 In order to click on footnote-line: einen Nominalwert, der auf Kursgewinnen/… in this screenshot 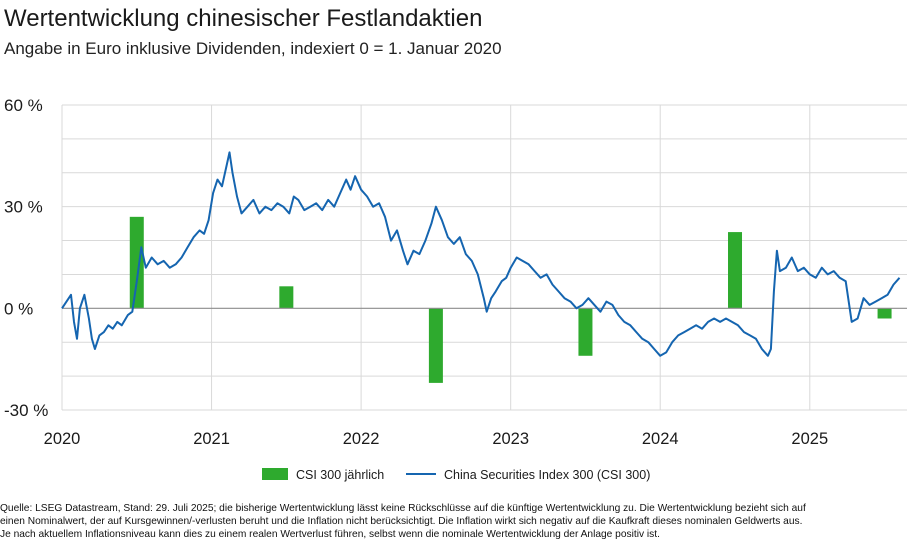, I will do `click(401, 521)`.